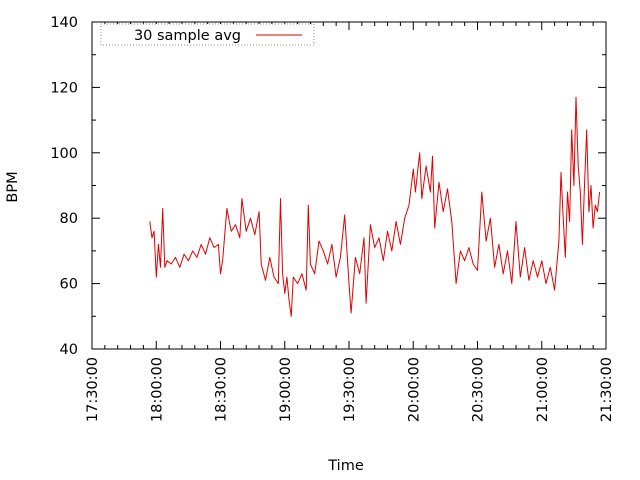 The width and height of the screenshot is (640, 480). Describe the element at coordinates (414, 389) in the screenshot. I see `x-tick-label: 20:00:00` at that location.